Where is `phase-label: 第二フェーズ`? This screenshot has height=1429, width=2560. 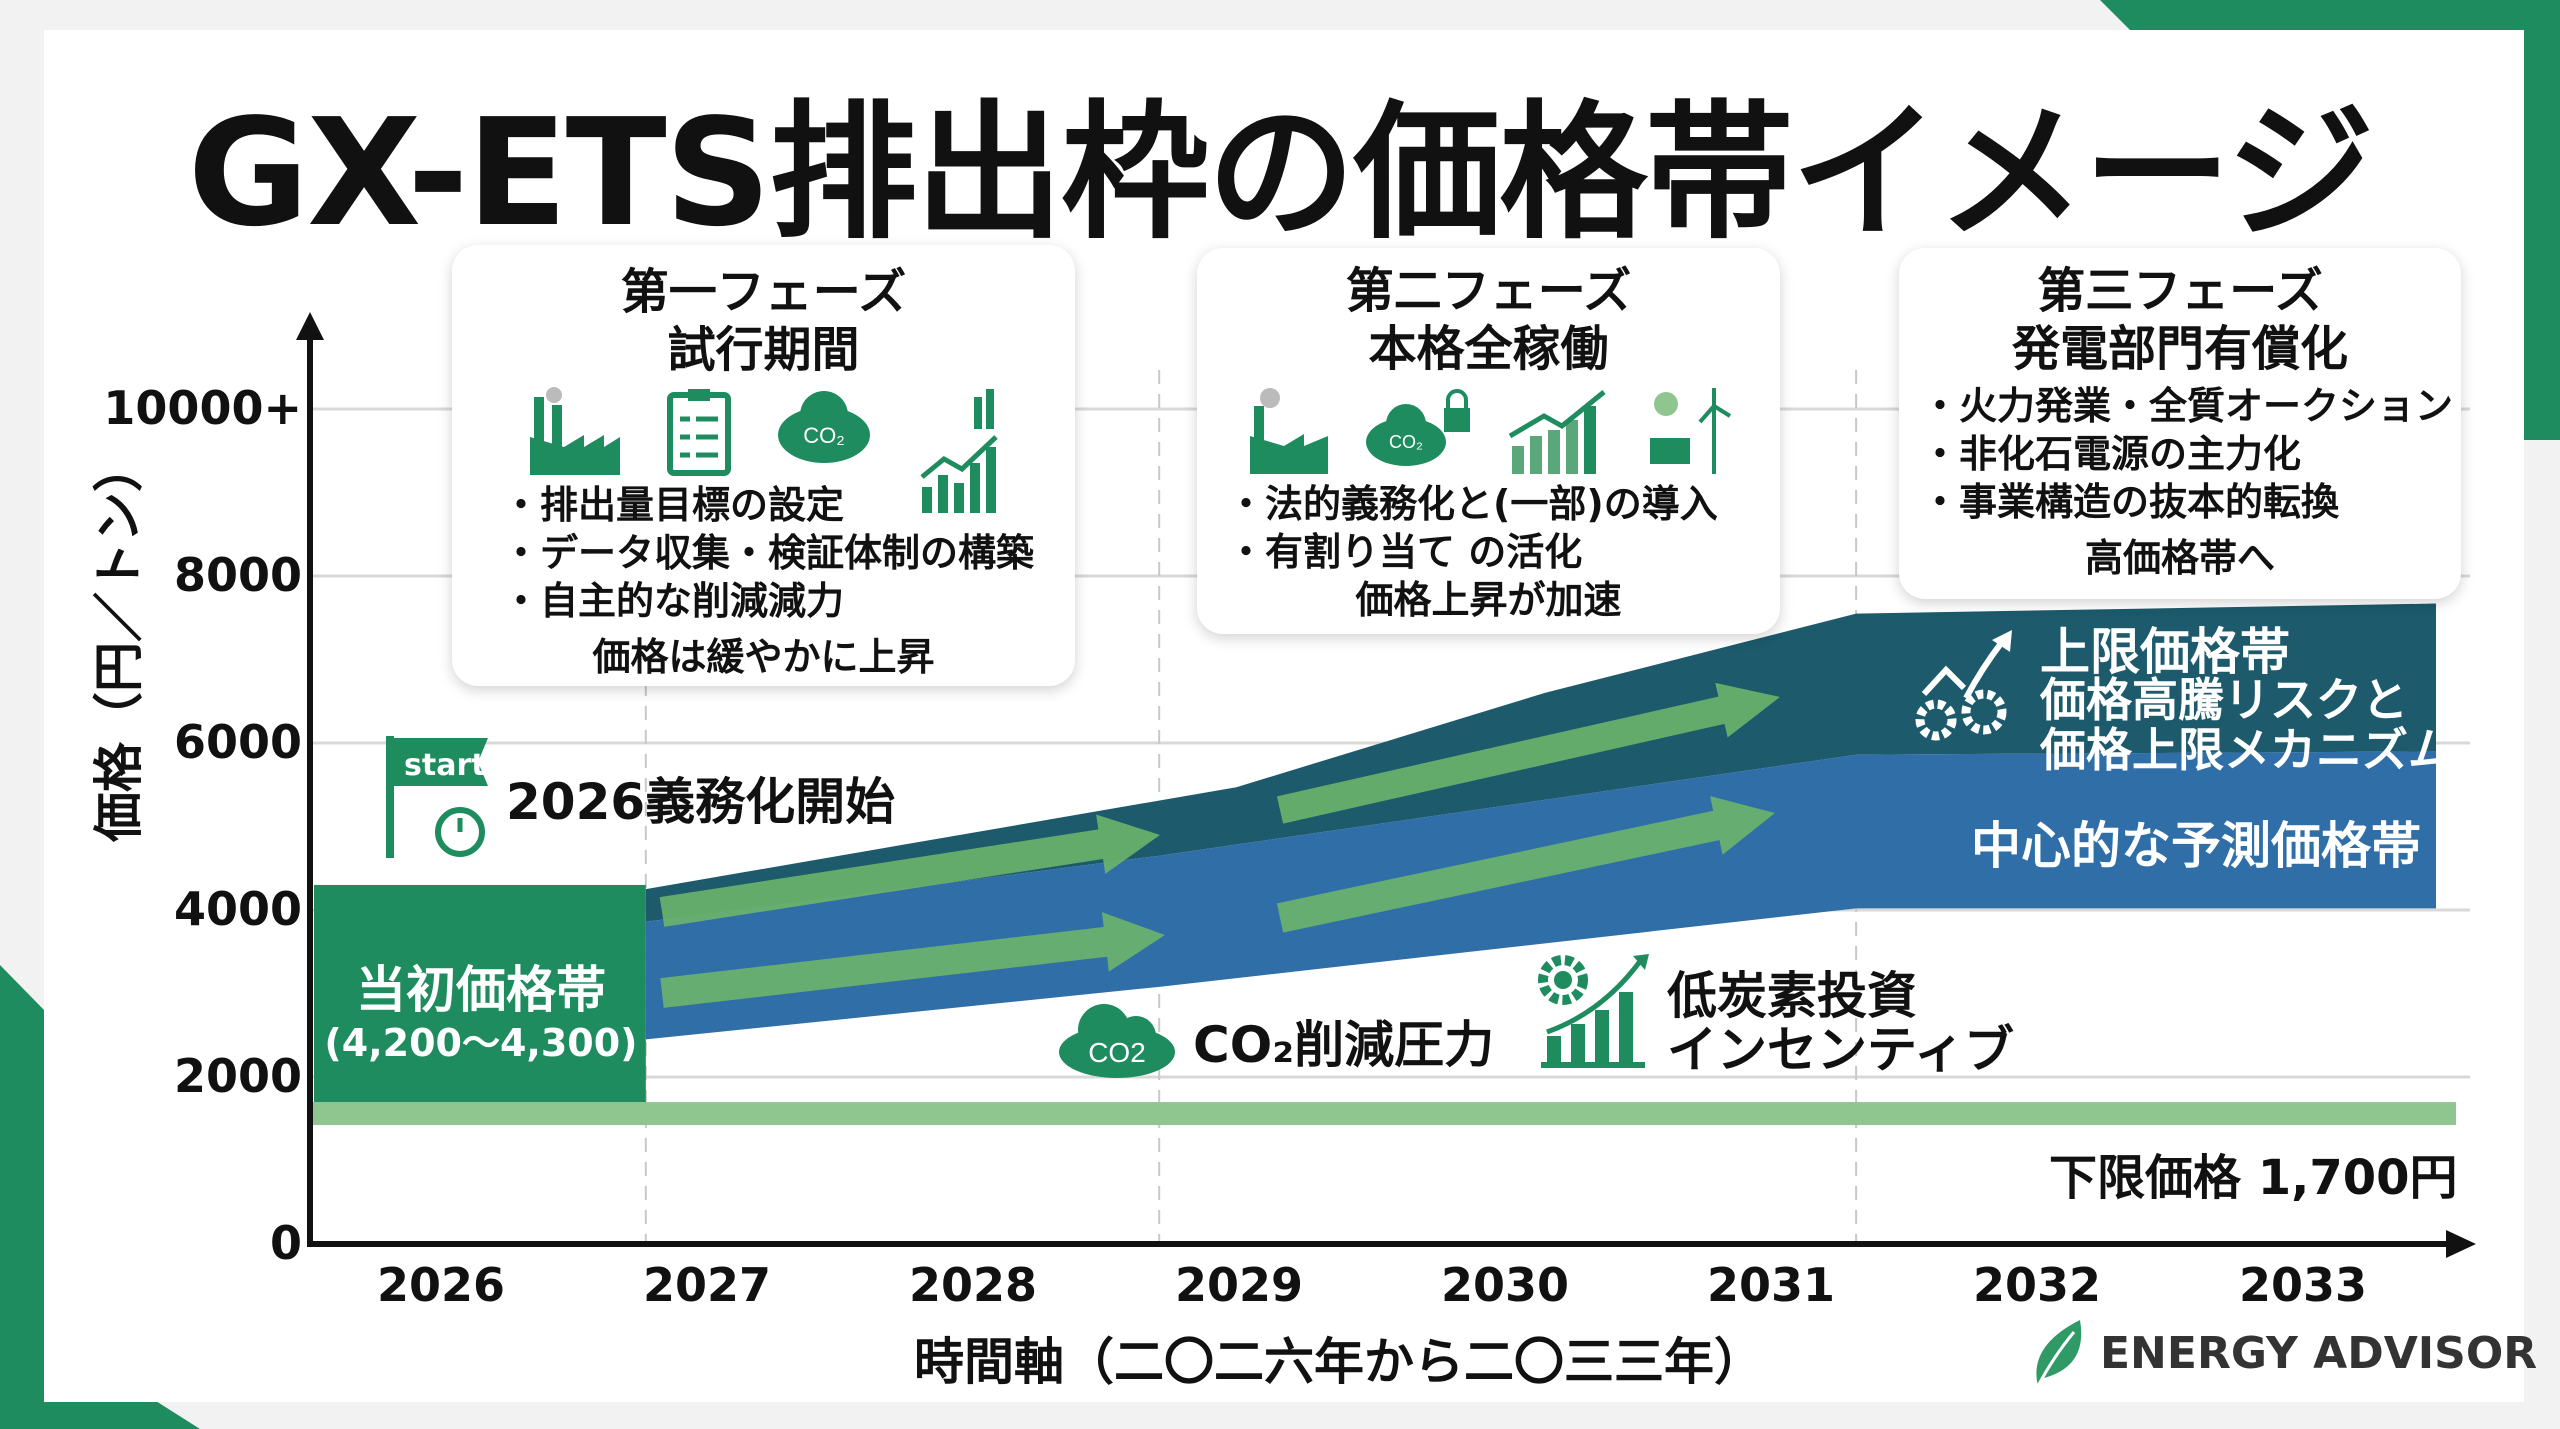
phase-label: 第二フェーズ is located at coordinates (1488, 291).